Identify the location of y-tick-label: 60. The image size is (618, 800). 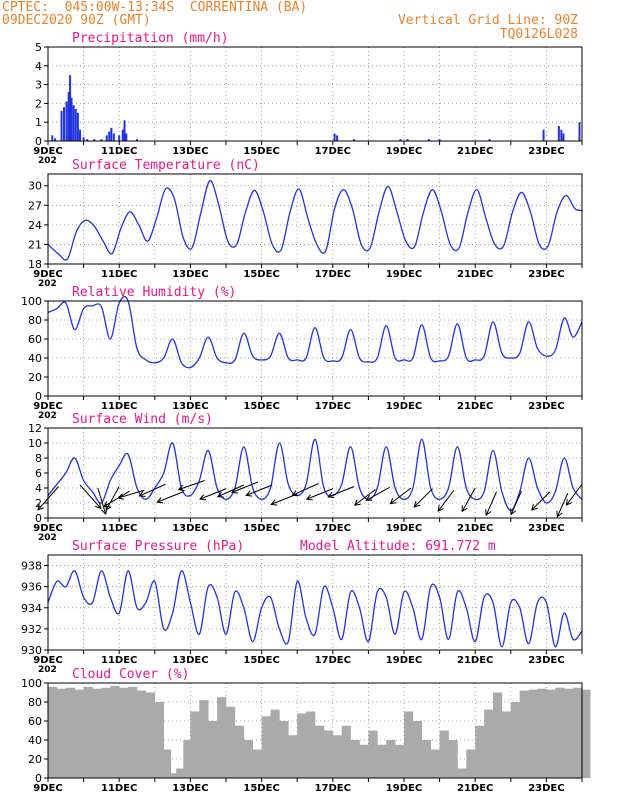
(35, 721).